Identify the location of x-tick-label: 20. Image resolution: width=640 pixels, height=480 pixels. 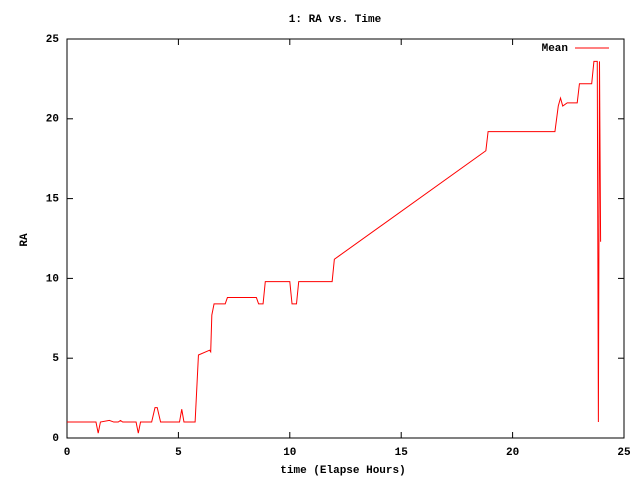
(512, 453).